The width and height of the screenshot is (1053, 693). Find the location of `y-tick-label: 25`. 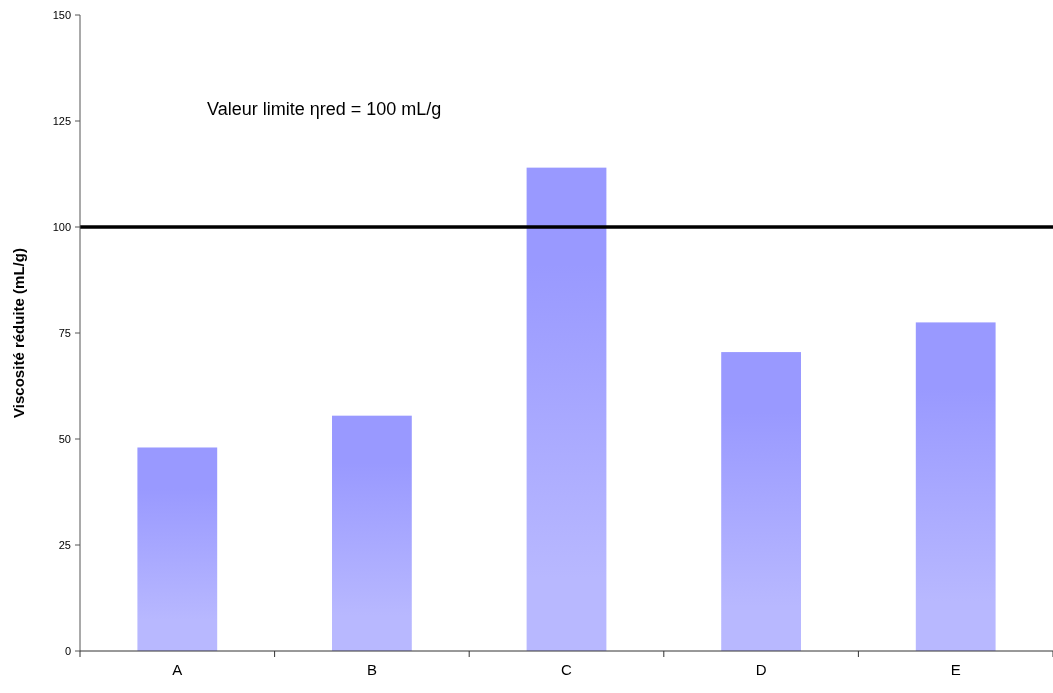

y-tick-label: 25 is located at coordinates (64, 544).